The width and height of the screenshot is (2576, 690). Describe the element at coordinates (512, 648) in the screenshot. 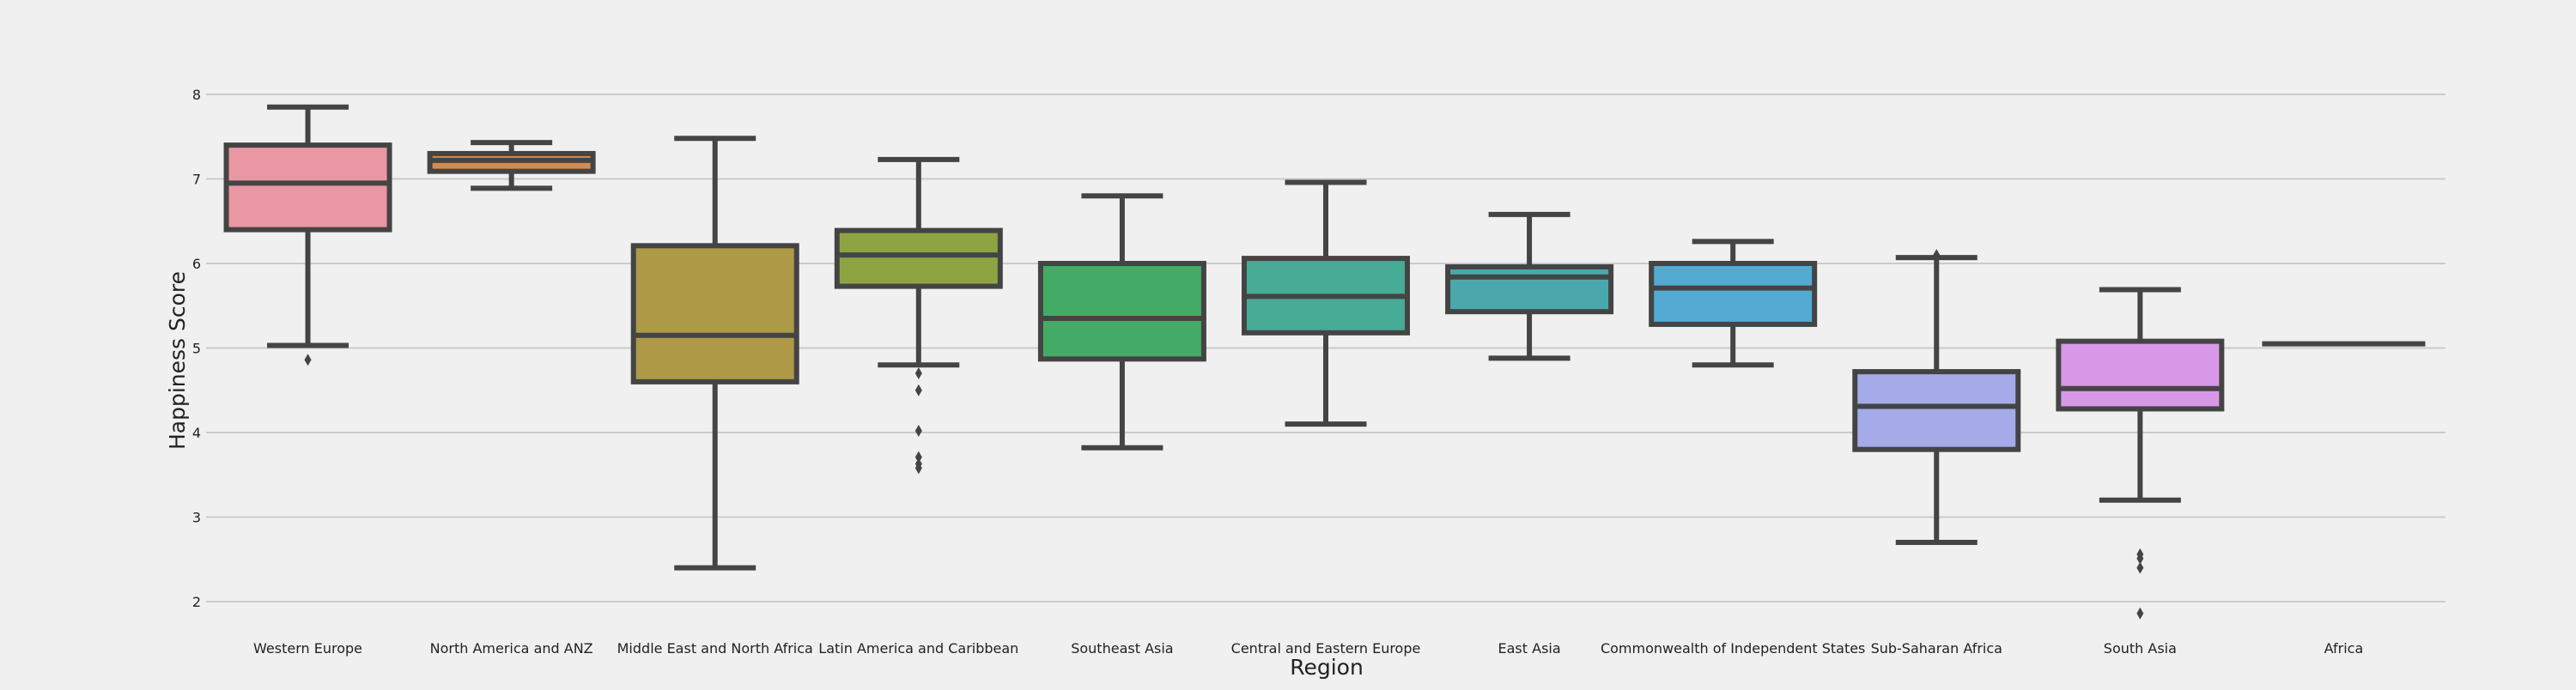

I see `x-tick-label: North America and ANZ` at that location.